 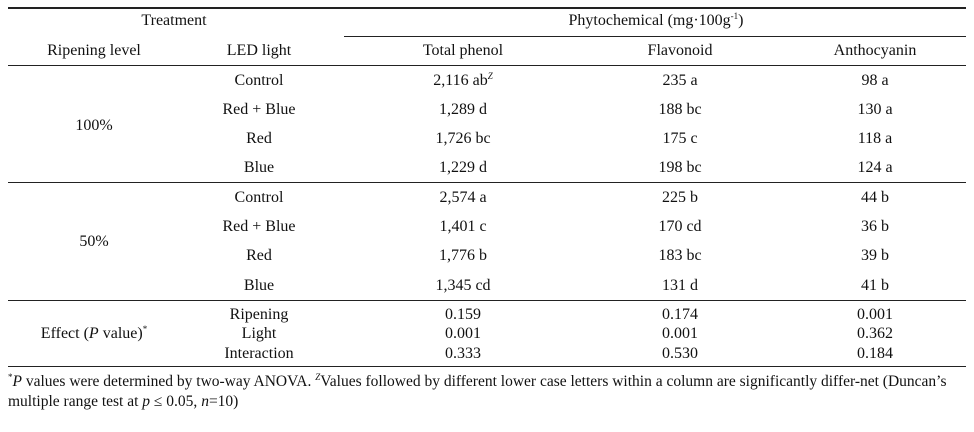 What do you see at coordinates (680, 80) in the screenshot?
I see `flavonoid-cell: 235 a` at bounding box center [680, 80].